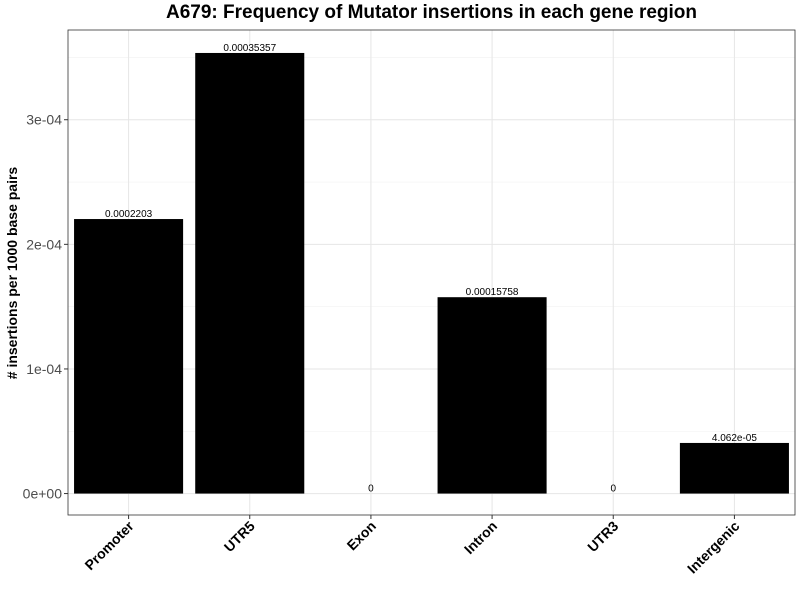 The height and width of the screenshot is (600, 800). Describe the element at coordinates (480, 537) in the screenshot. I see `x-tick-label-intron: Intron` at that location.